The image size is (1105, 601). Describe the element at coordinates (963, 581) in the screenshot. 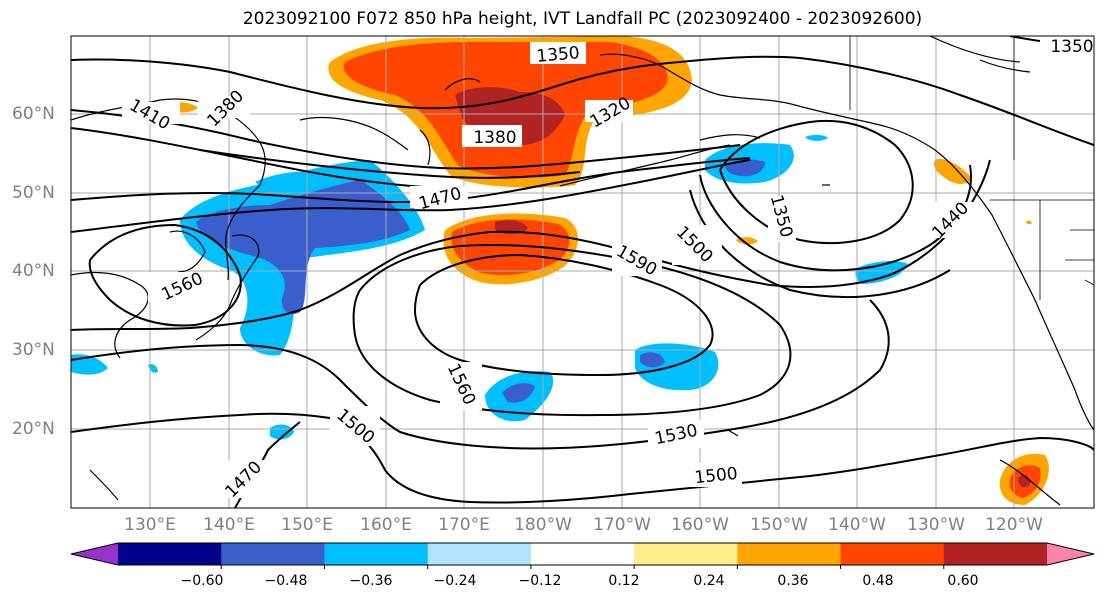

I see `colorbar-tick-label: 0.60` at that location.